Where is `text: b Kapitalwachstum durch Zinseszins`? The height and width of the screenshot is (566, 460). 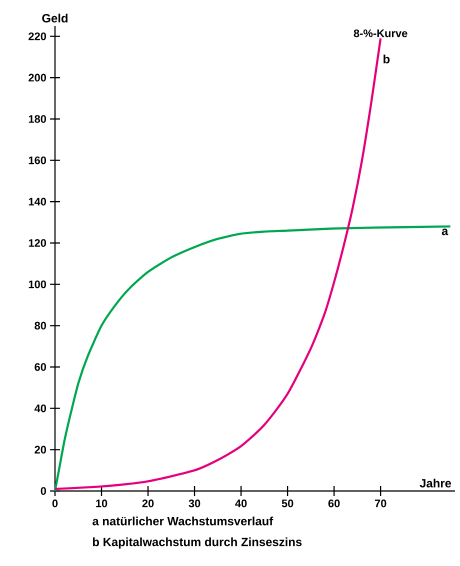 text: b Kapitalwachstum durch Zinseszins is located at coordinates (197, 543).